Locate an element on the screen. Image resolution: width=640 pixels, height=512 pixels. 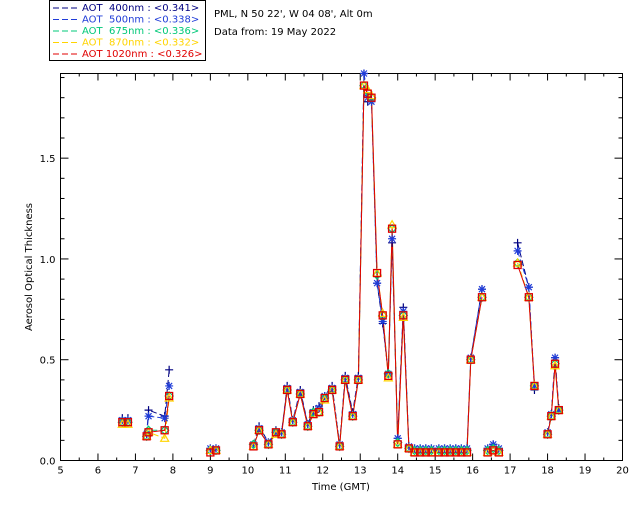
x-tick-label: 6 is located at coordinates (98, 471).